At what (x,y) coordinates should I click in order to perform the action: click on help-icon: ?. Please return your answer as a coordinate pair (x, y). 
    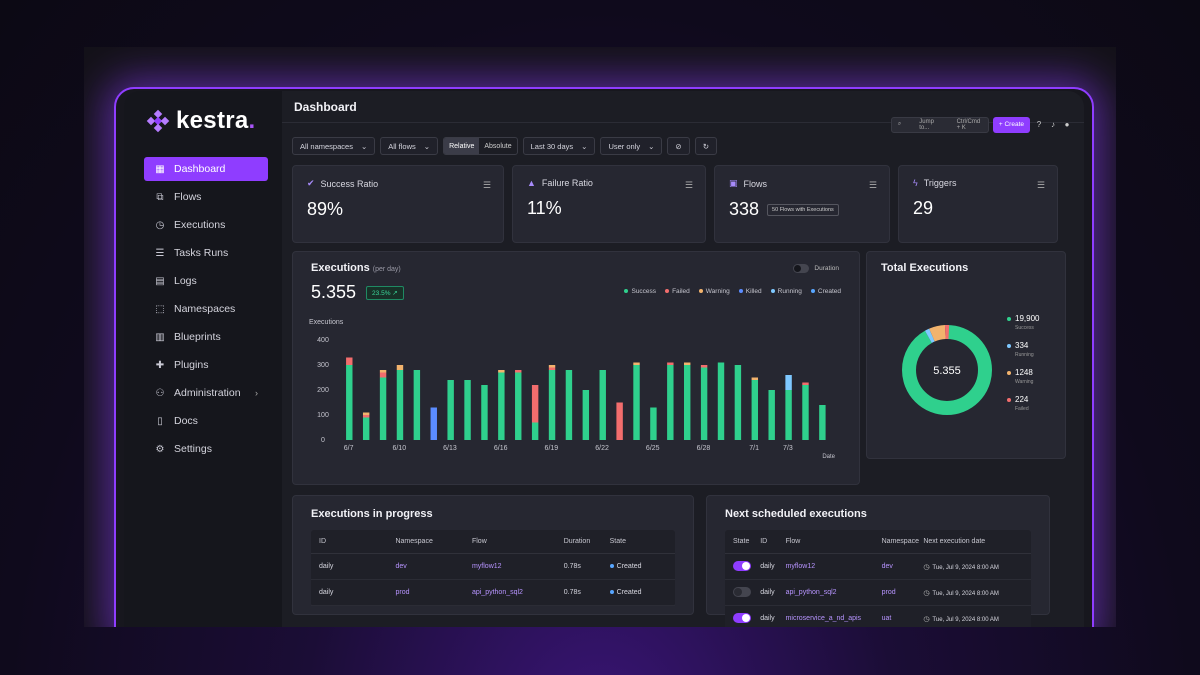
    Looking at the image, I should click on (1039, 124).